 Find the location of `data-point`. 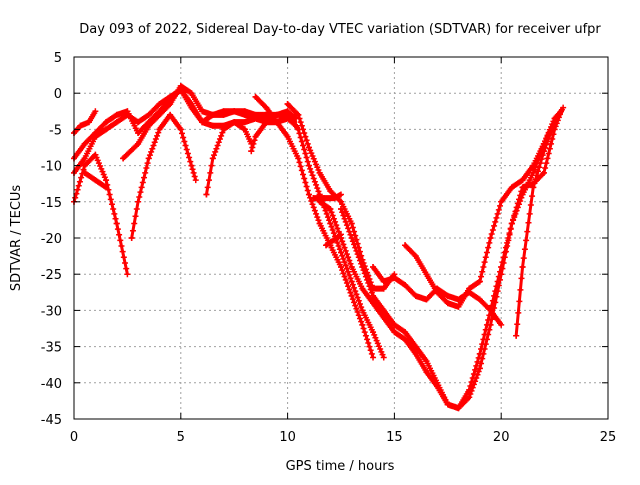

data-point is located at coordinates (127, 274).